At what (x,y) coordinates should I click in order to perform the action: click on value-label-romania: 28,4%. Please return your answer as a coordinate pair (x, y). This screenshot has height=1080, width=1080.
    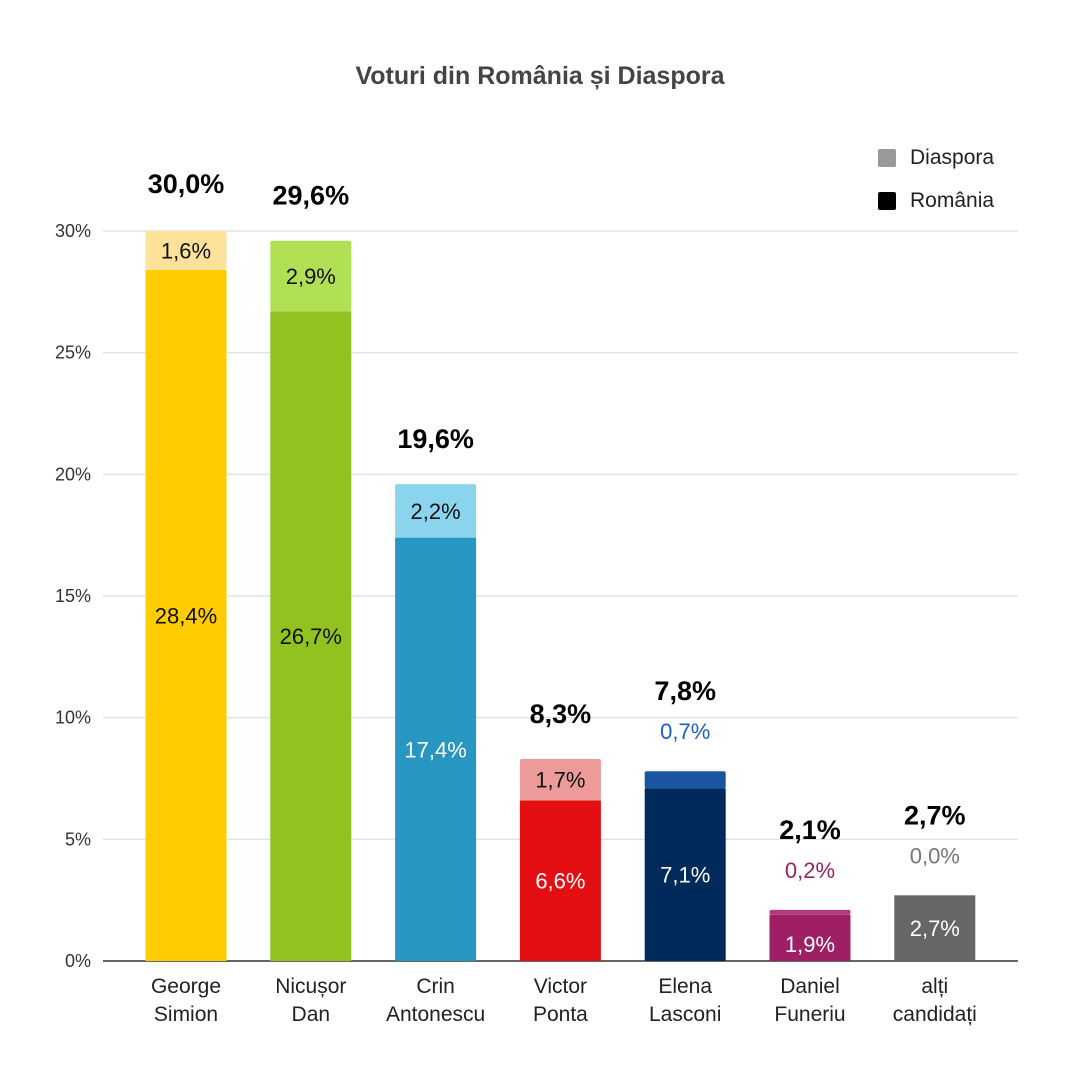
    Looking at the image, I should click on (186, 615).